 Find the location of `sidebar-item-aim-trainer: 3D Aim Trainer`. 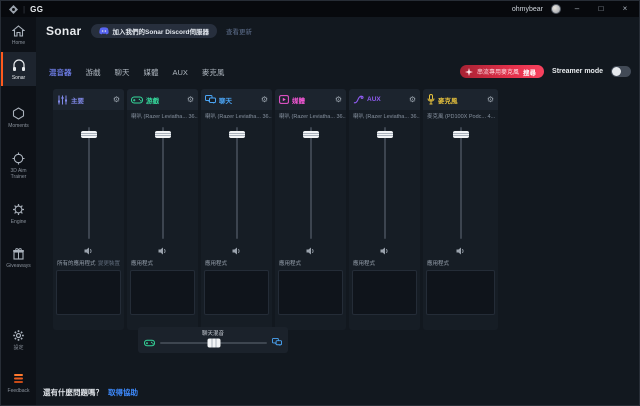

sidebar-item-aim-trainer: 3D Aim Trainer is located at coordinates (18, 165).